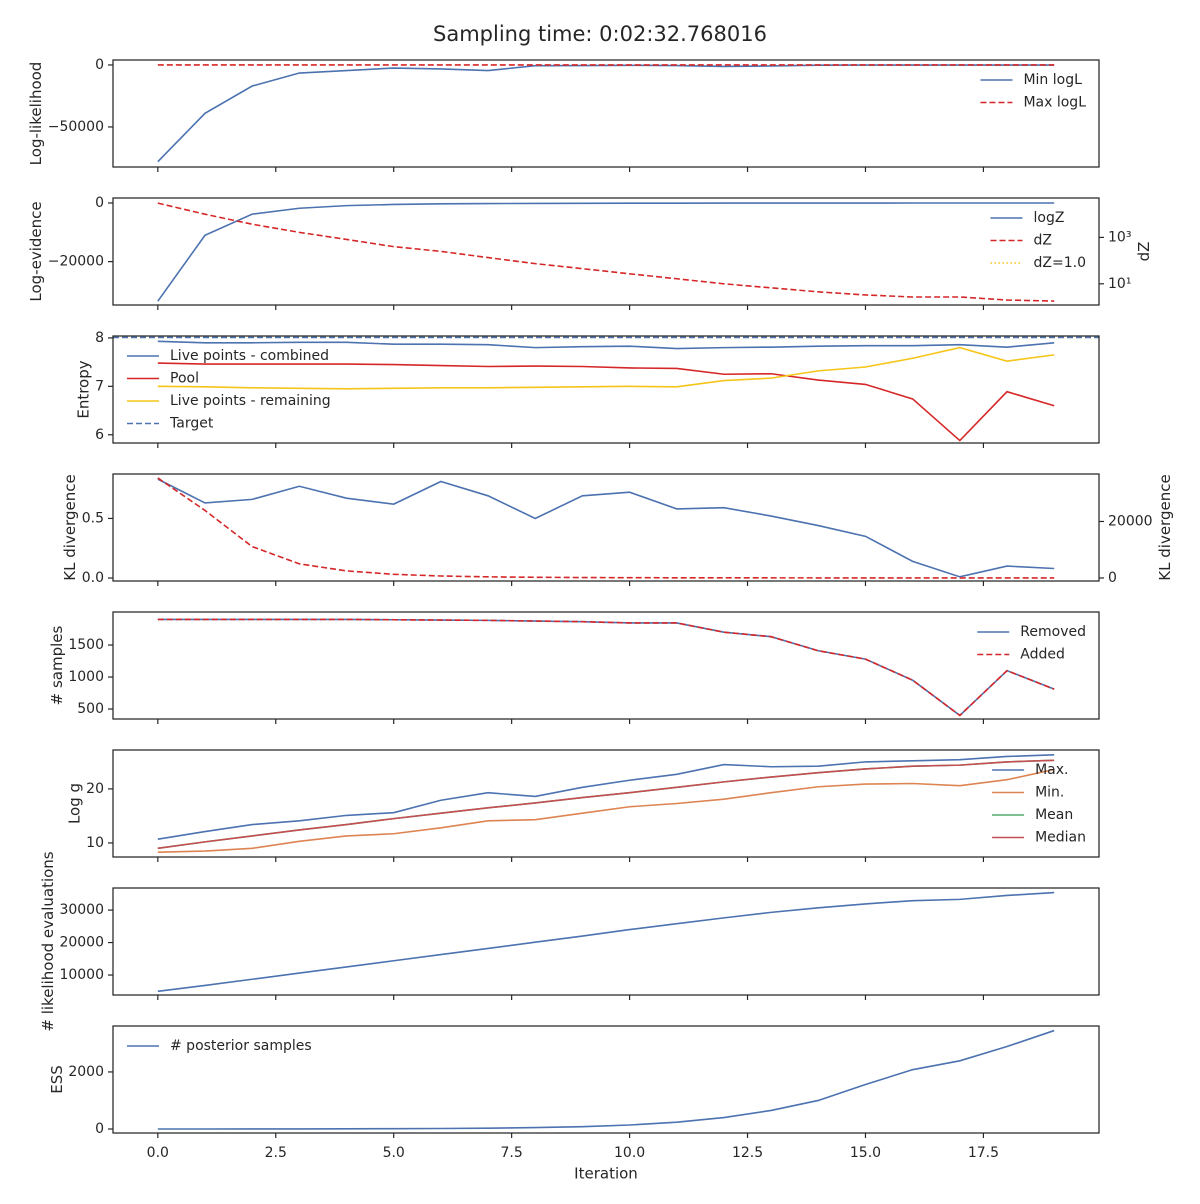  Describe the element at coordinates (606, 1174) in the screenshot. I see `x-axis-label: Iteration` at that location.